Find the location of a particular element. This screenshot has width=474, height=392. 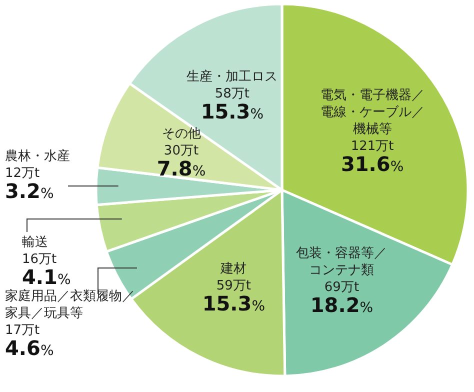

slice-label: 生産・加工ロス is located at coordinates (232, 76).